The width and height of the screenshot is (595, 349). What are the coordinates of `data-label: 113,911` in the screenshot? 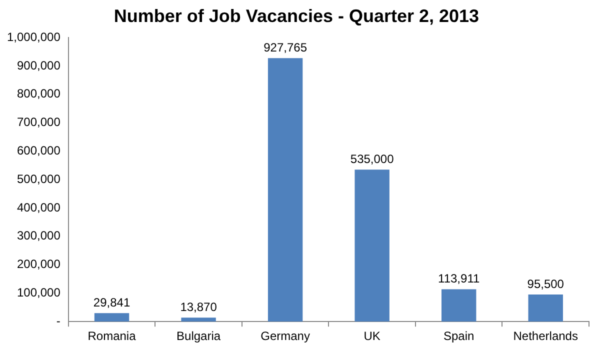 It's located at (459, 279).